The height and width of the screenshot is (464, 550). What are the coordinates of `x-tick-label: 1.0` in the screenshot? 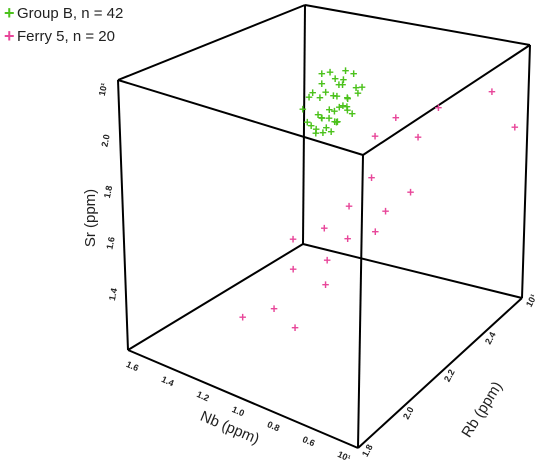 It's located at (238, 411).